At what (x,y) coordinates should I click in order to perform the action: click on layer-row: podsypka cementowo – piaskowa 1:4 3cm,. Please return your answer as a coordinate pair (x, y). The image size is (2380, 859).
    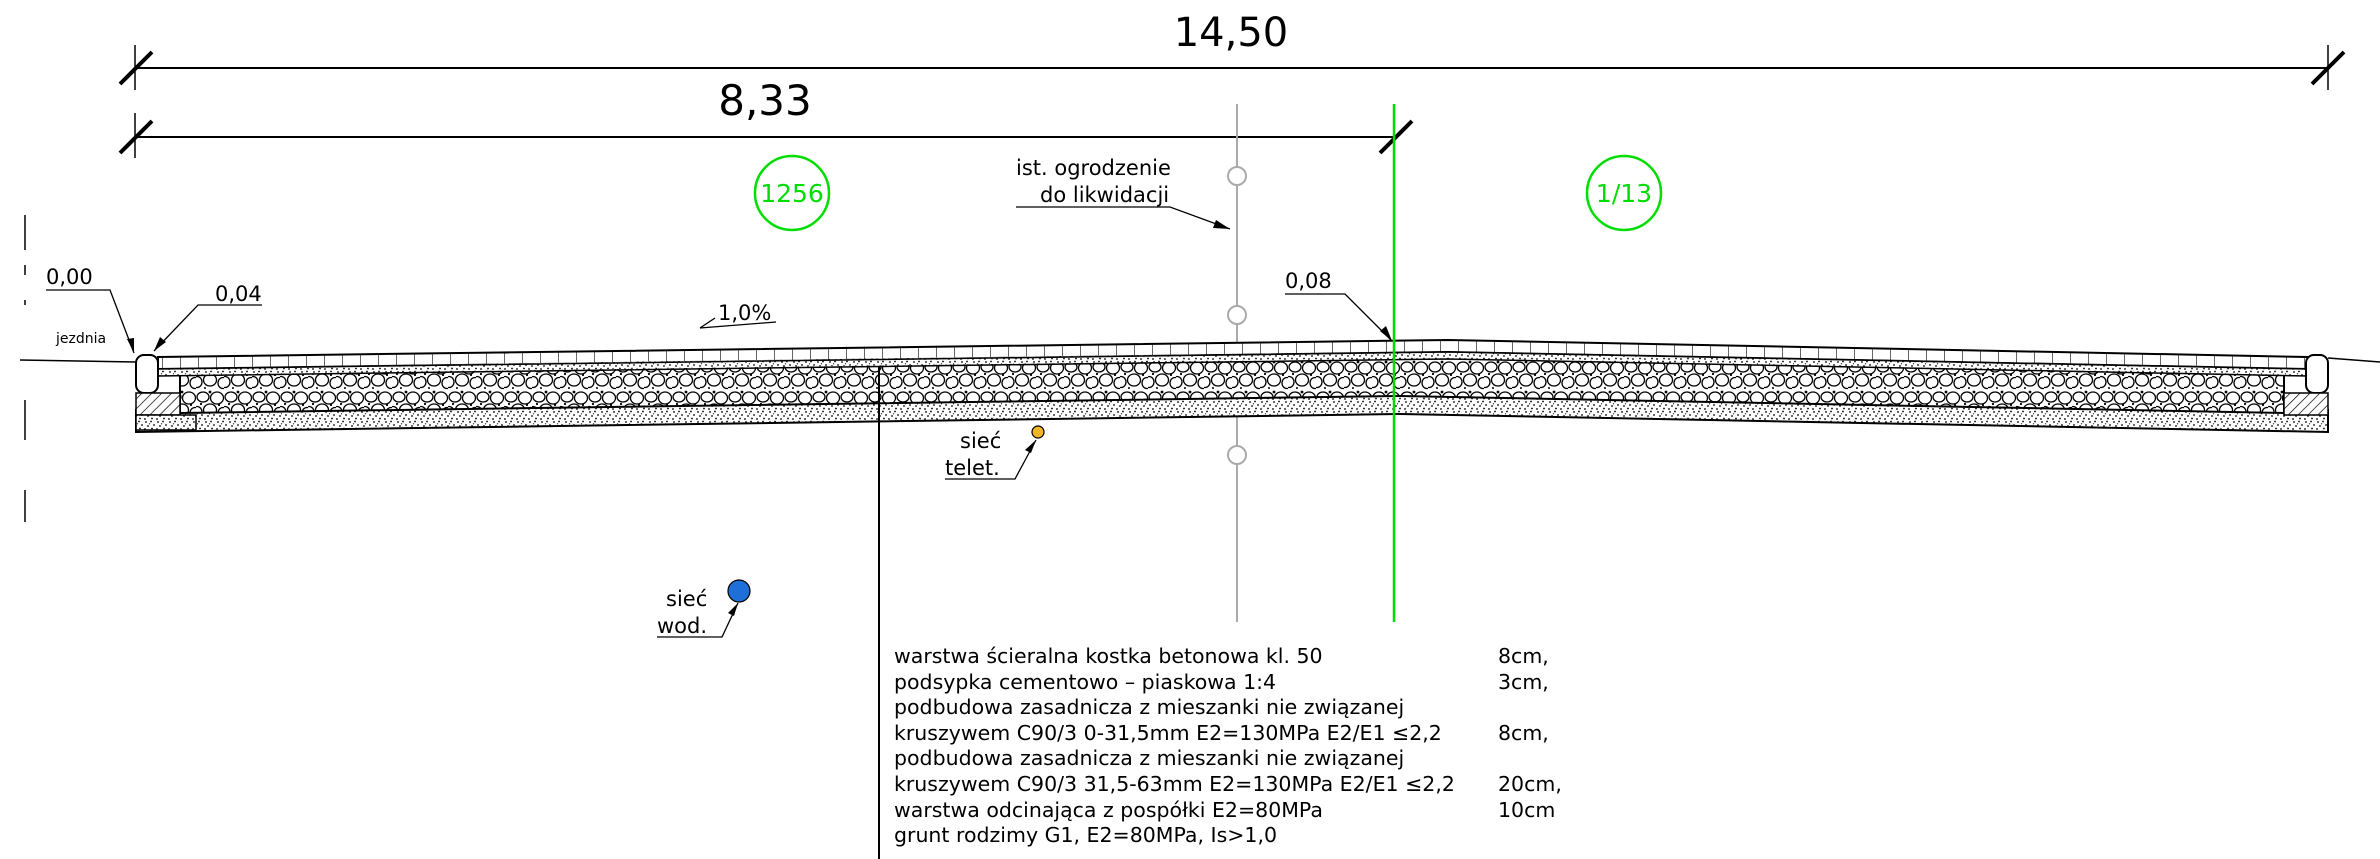
    Looking at the image, I should click on (1221, 682).